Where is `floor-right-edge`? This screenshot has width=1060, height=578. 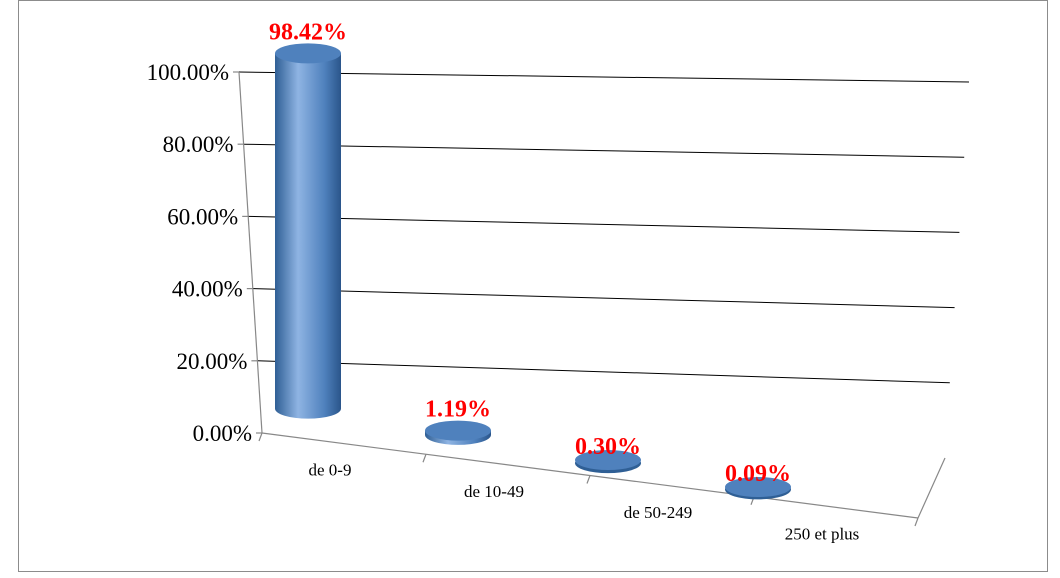
floor-right-edge is located at coordinates (931, 488).